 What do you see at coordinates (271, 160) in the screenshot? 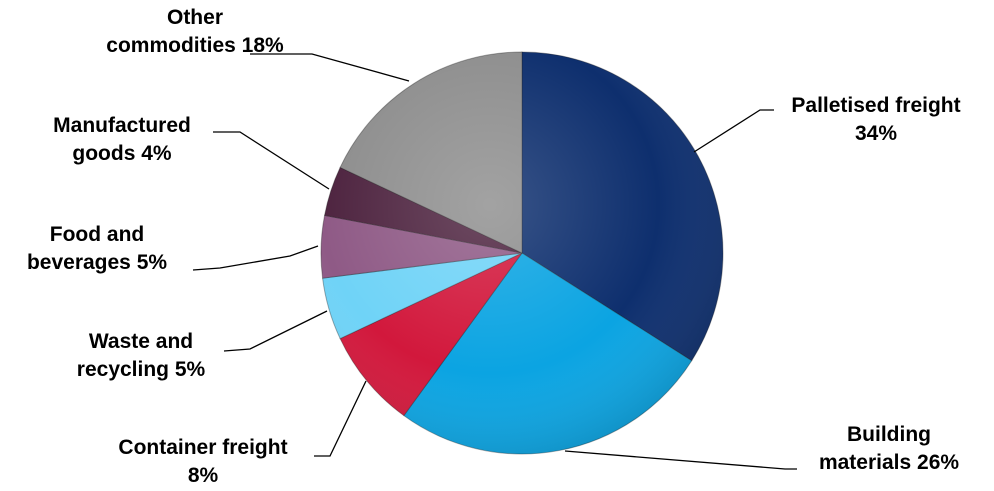
I see `leader-line-manufactured-goods` at bounding box center [271, 160].